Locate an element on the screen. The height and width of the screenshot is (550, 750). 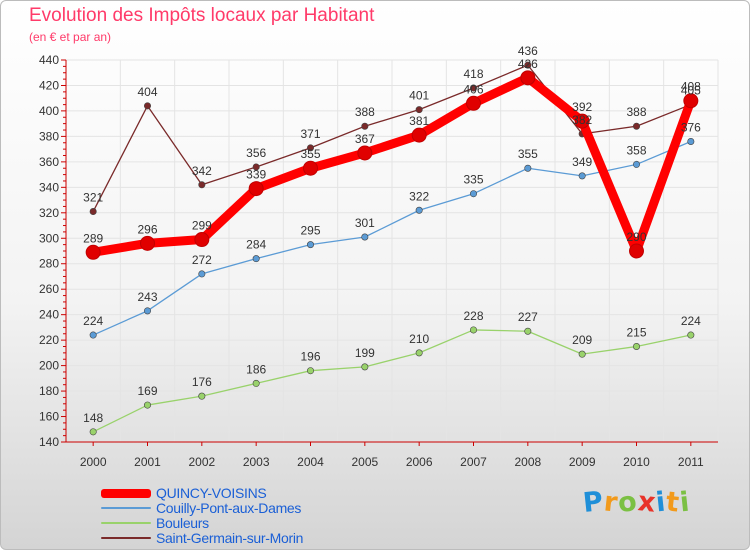
chart-title: Evolution des Impôts locaux par Habitant is located at coordinates (202, 15).